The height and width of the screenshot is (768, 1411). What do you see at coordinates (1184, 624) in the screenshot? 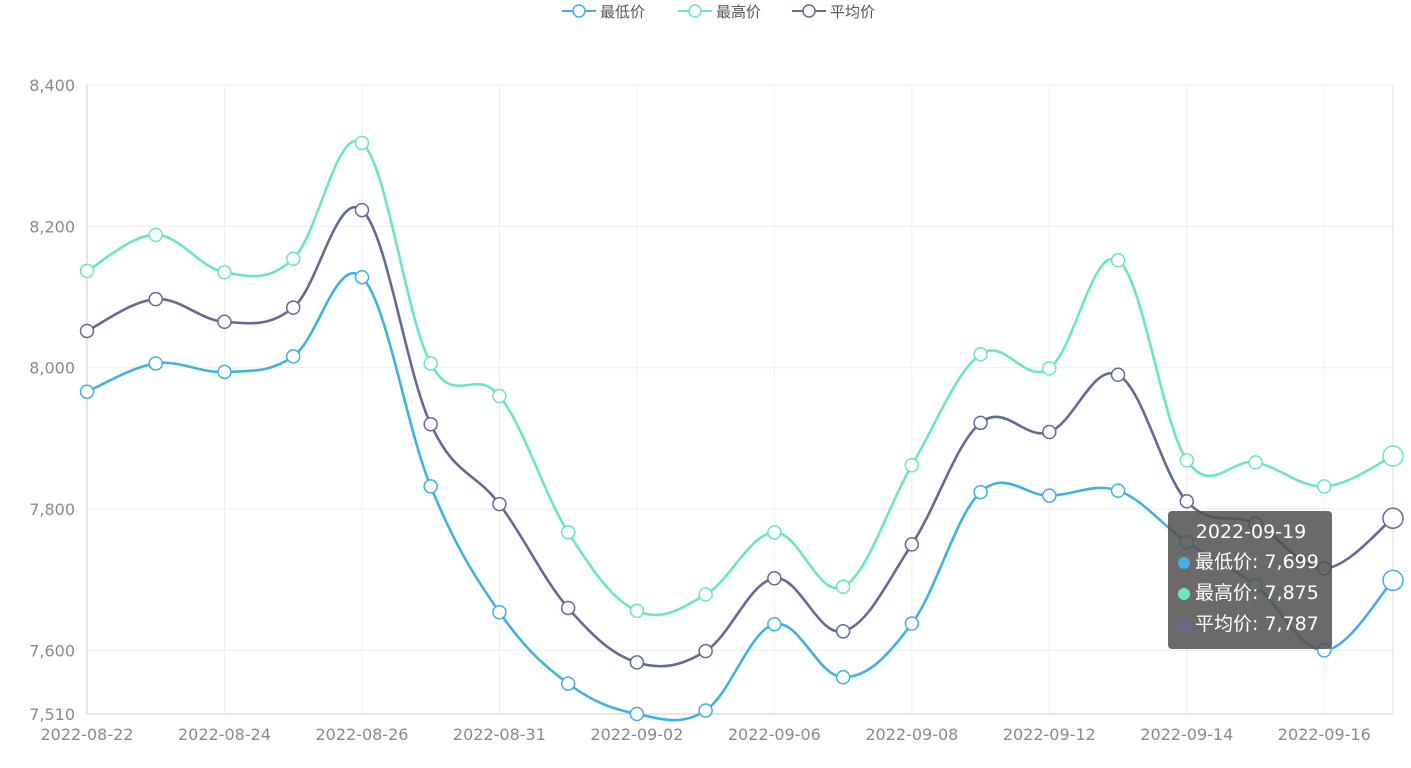
I see `tooltip-dot-avg` at bounding box center [1184, 624].